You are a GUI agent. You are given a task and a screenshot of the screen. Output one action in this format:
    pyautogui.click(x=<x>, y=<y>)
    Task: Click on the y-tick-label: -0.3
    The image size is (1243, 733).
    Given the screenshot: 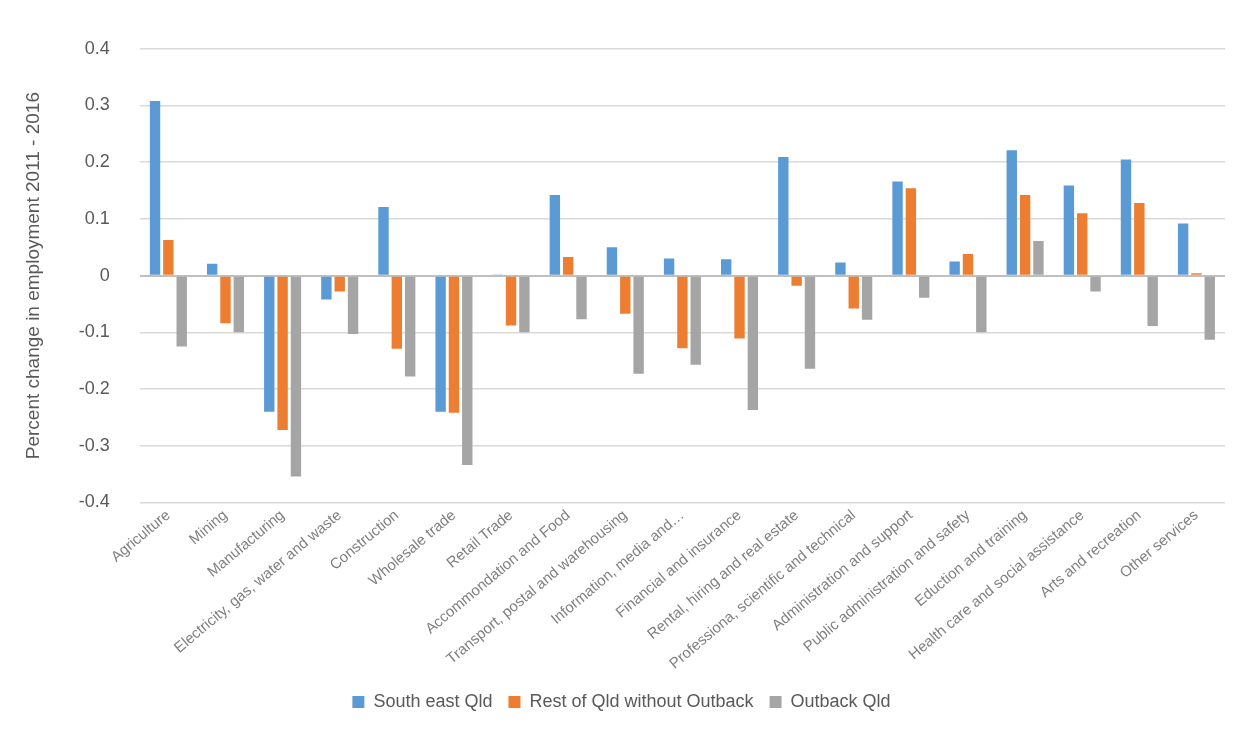 What is the action you would take?
    pyautogui.click(x=94, y=444)
    